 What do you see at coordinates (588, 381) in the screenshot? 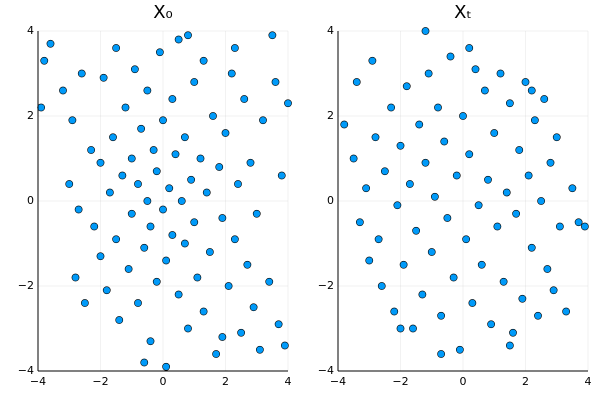
I see `x-tick-label: 4` at bounding box center [588, 381].